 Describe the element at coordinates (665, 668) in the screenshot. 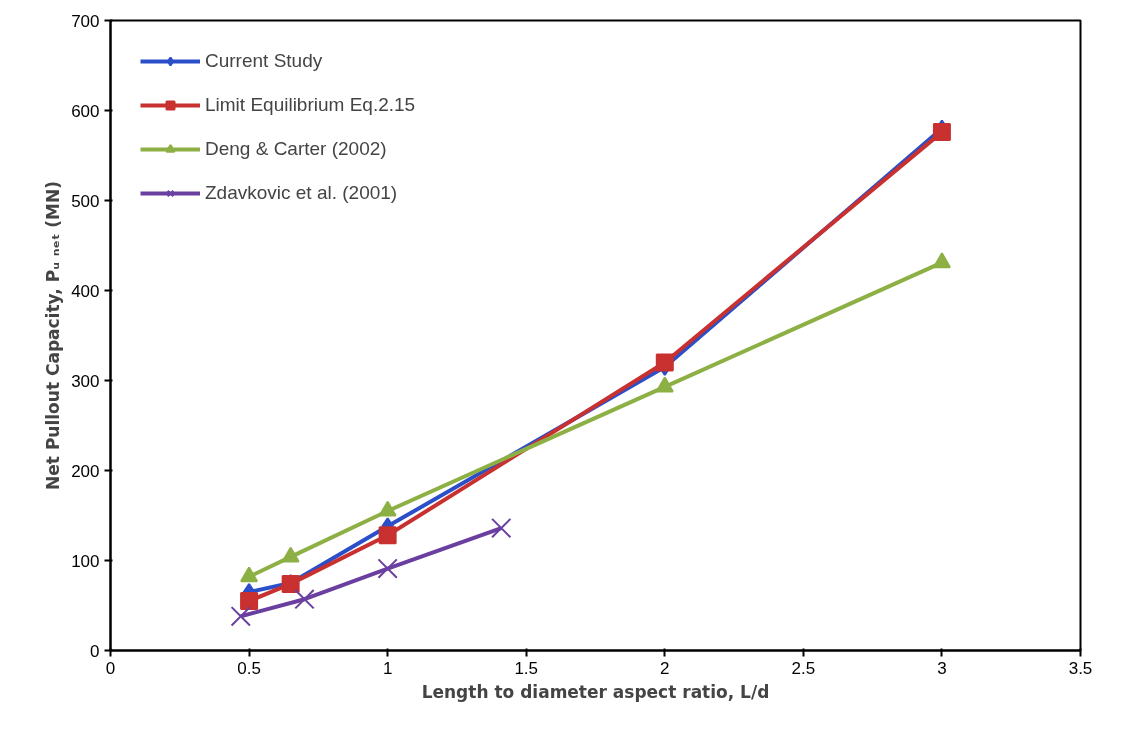

I see `x-tick-label: 2` at that location.